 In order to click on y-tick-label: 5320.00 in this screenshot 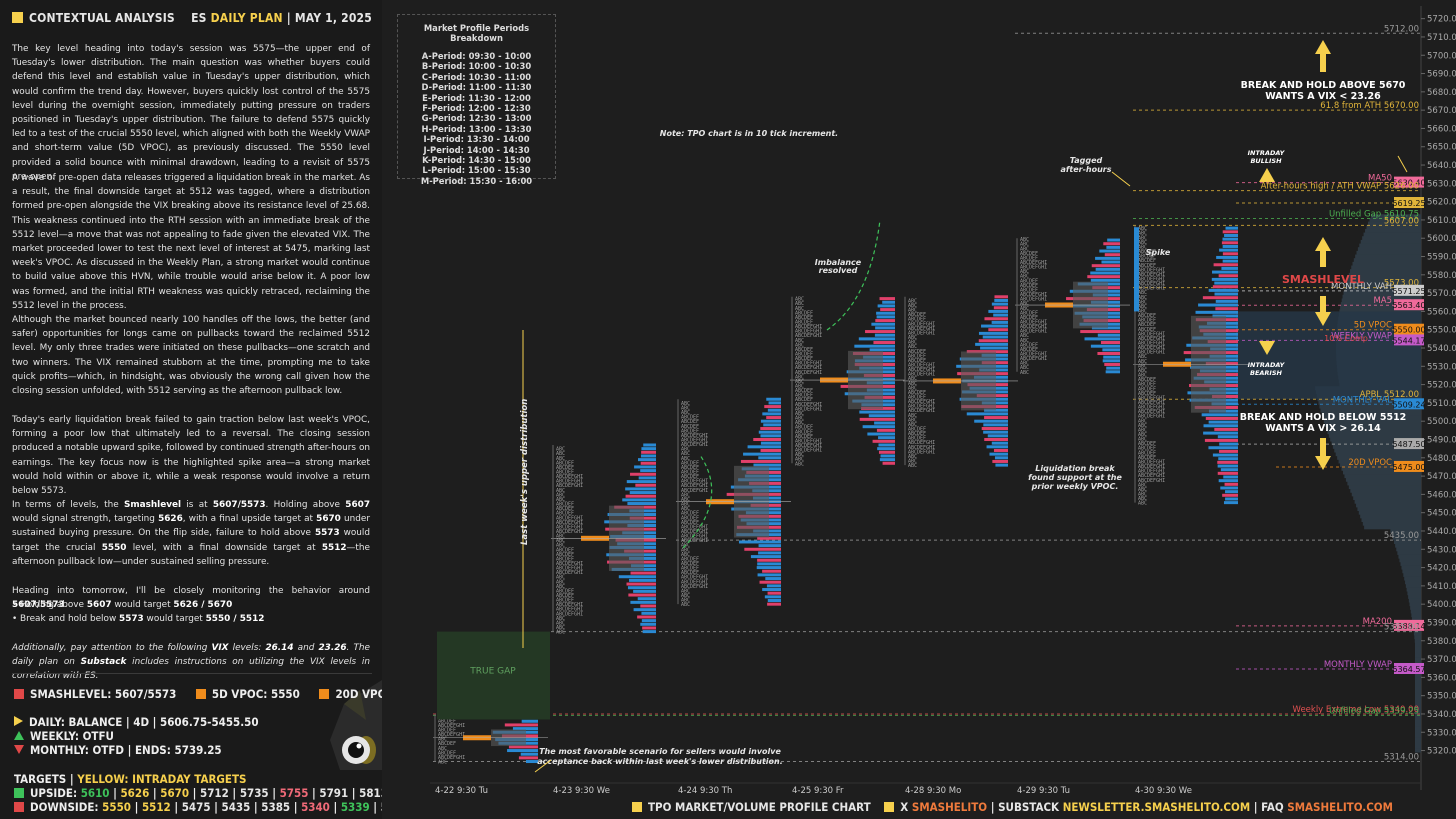, I will do `click(1441, 752)`.